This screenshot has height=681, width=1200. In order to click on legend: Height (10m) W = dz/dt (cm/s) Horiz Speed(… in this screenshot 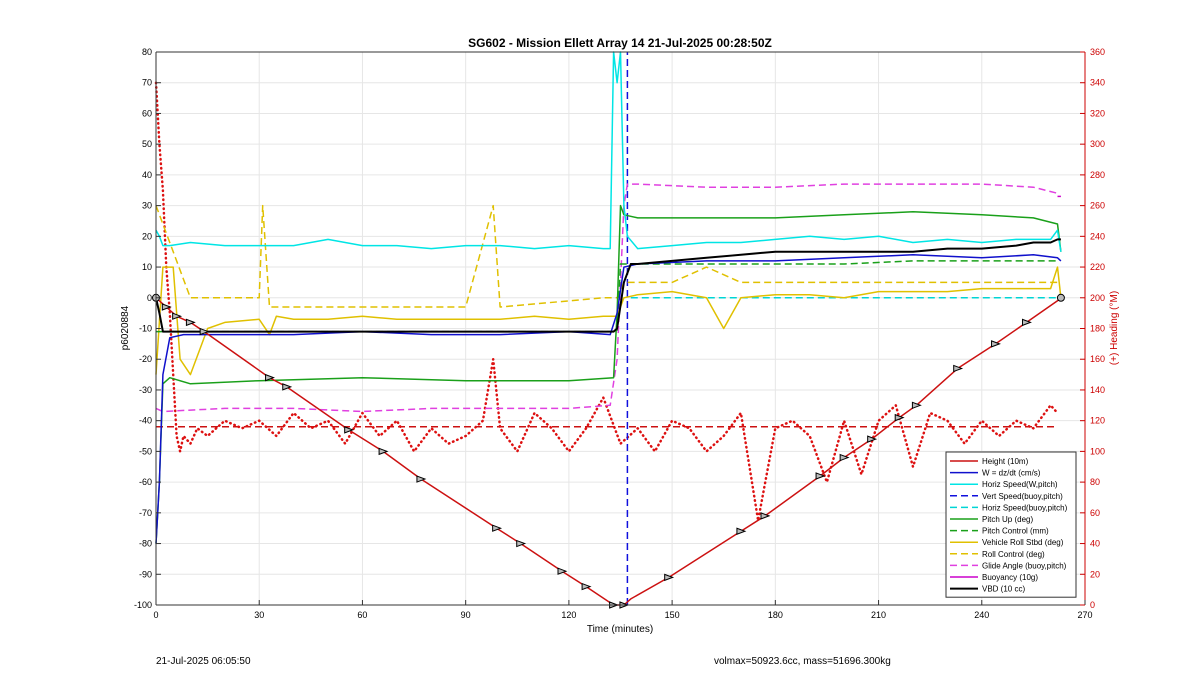, I will do `click(1011, 524)`.